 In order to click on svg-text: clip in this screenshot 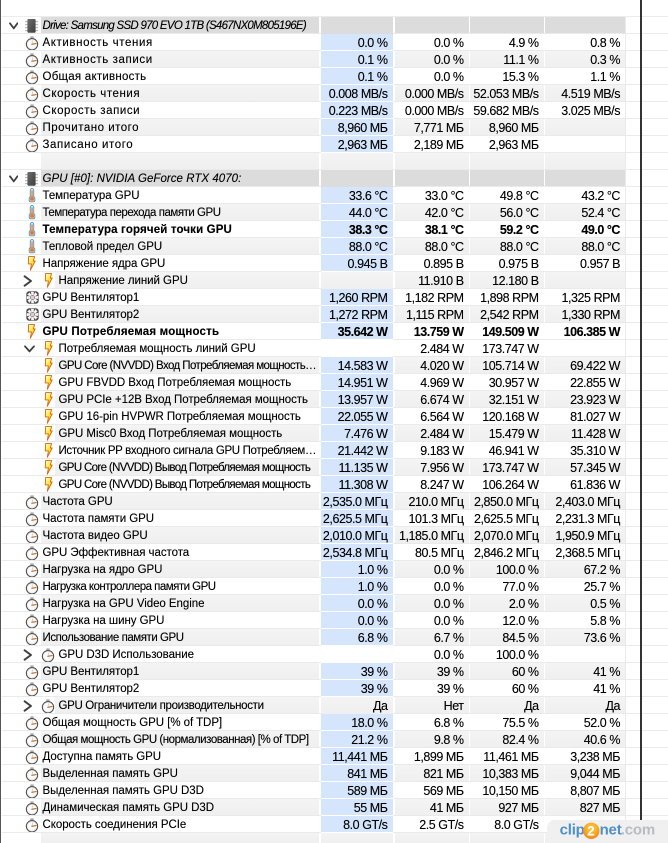, I will do `click(572, 830)`.